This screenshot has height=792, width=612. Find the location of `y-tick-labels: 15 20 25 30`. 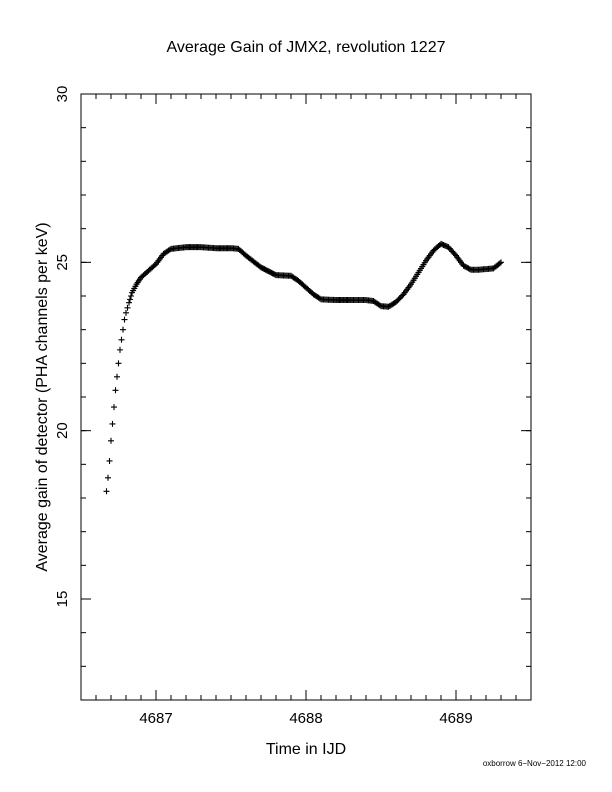

y-tick-labels: 15 20 25 30 is located at coordinates (62, 347).